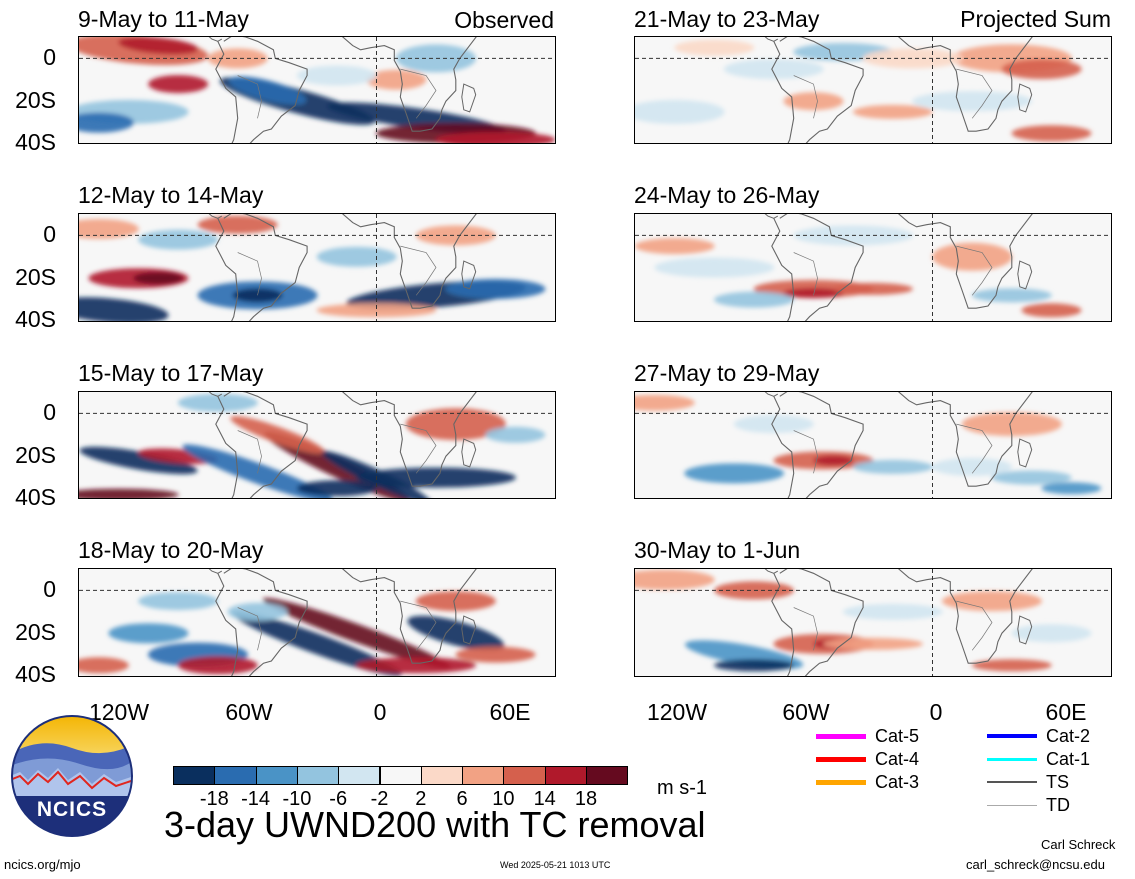  Describe the element at coordinates (682, 788) in the screenshot. I see `colorbar-units: m s-1` at that location.